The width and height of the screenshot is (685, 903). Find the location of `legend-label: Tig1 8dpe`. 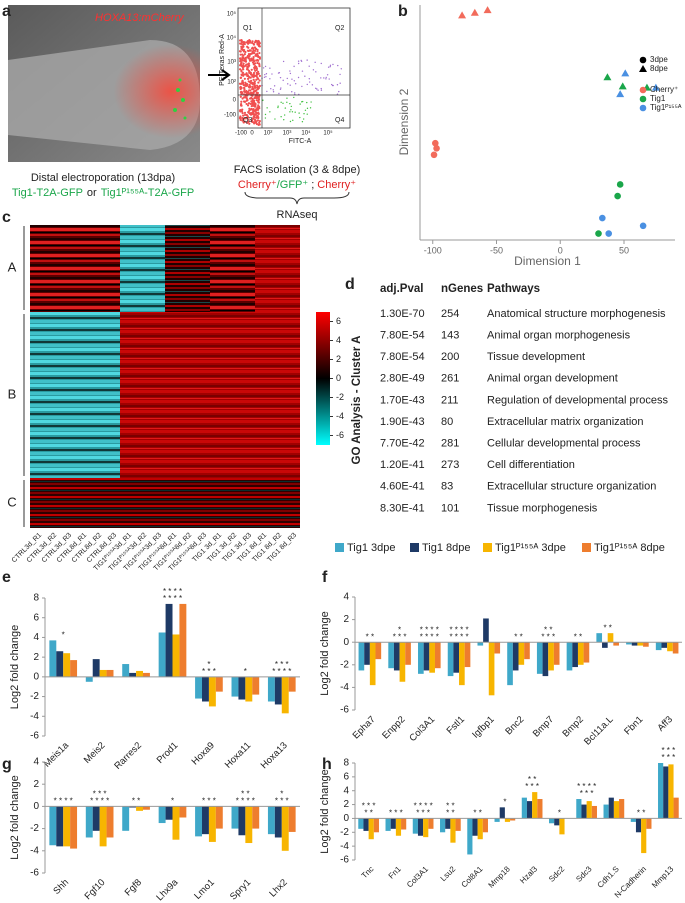

legend-label: Tig1 8dpe is located at coordinates (446, 548).